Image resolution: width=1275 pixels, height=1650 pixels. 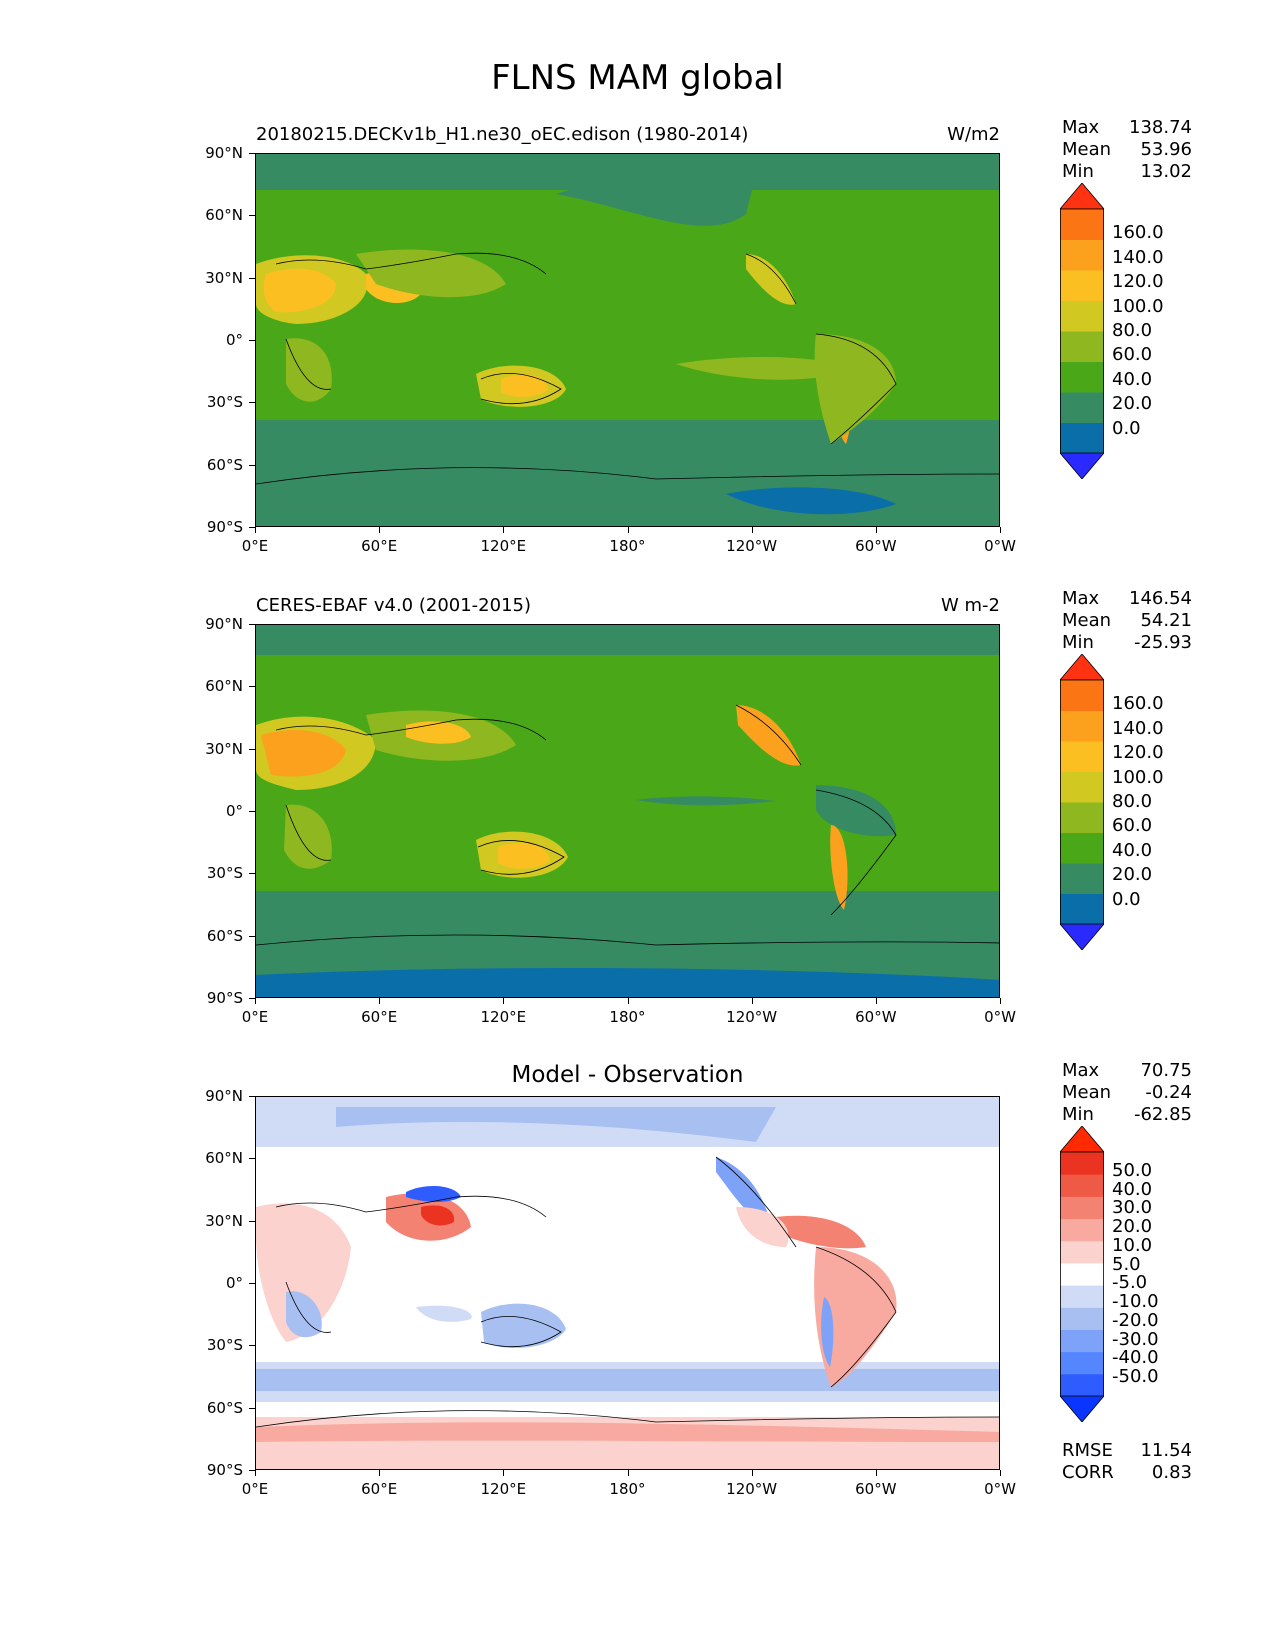 What do you see at coordinates (1127, 1451) in the screenshot?
I see `footer-stat-row: RMSE 11.54` at bounding box center [1127, 1451].